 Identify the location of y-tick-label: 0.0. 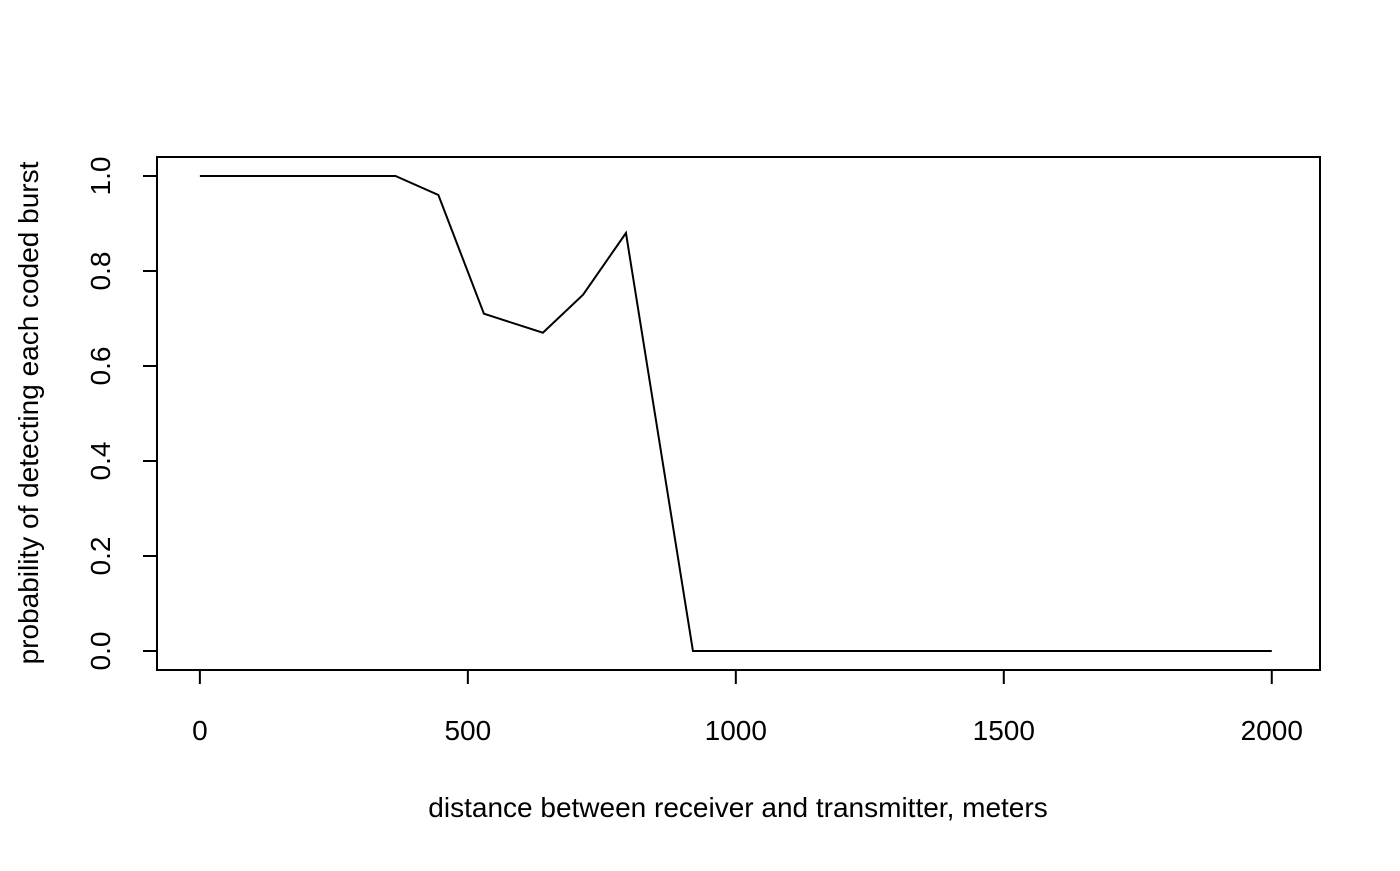
(100, 651).